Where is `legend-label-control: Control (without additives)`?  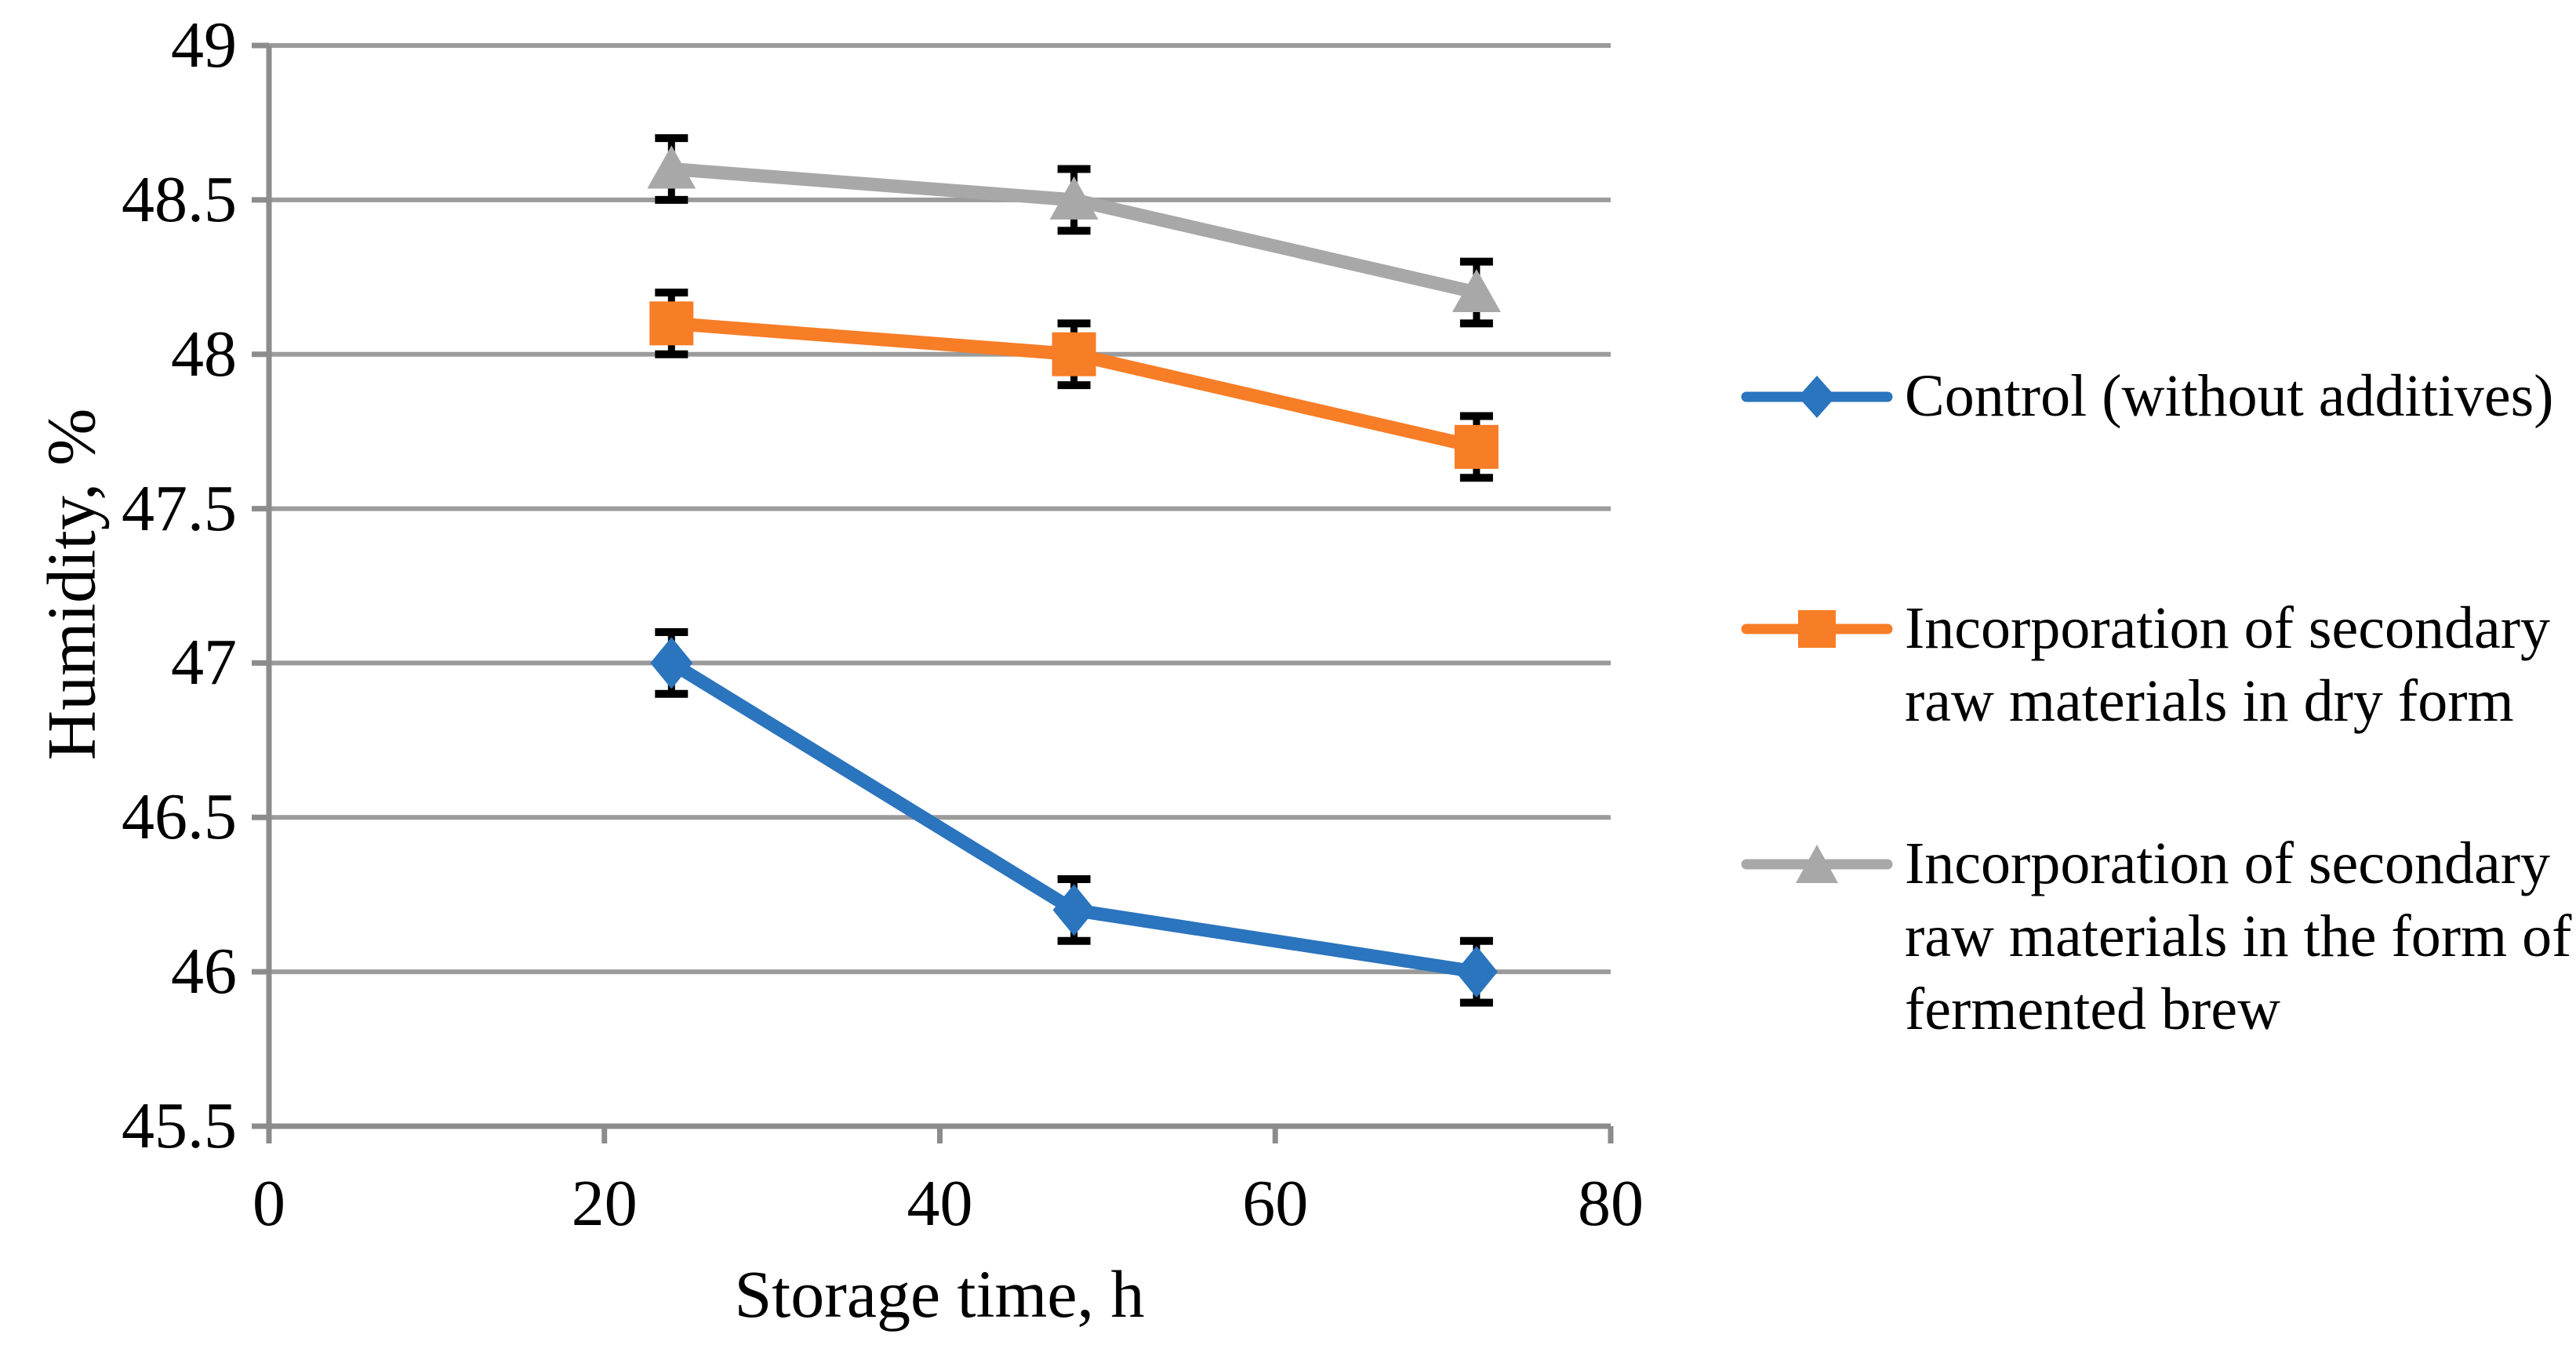 legend-label-control: Control (without additives) is located at coordinates (2229, 396).